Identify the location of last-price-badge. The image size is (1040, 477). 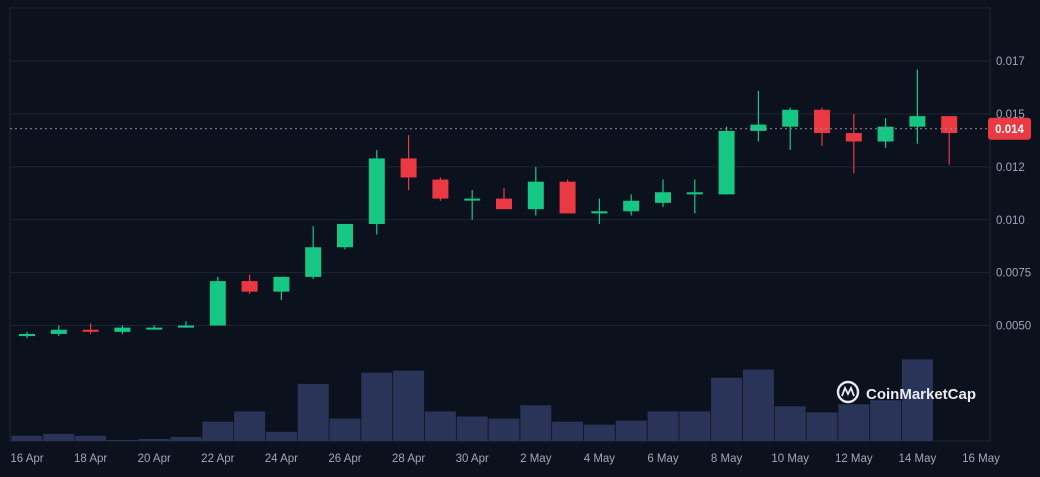
(1009, 128).